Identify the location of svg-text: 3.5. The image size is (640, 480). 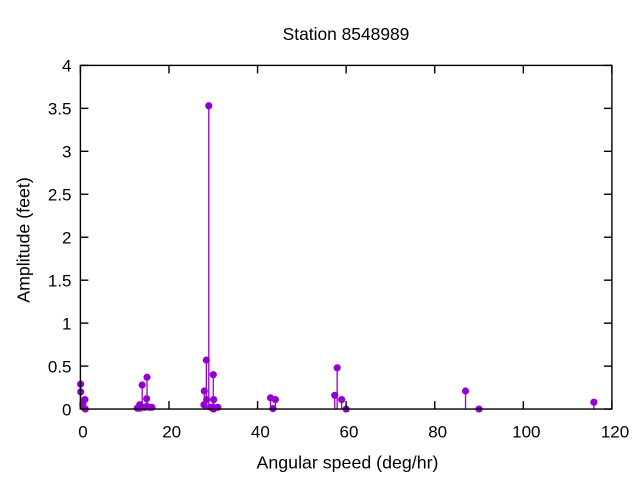
(60, 108).